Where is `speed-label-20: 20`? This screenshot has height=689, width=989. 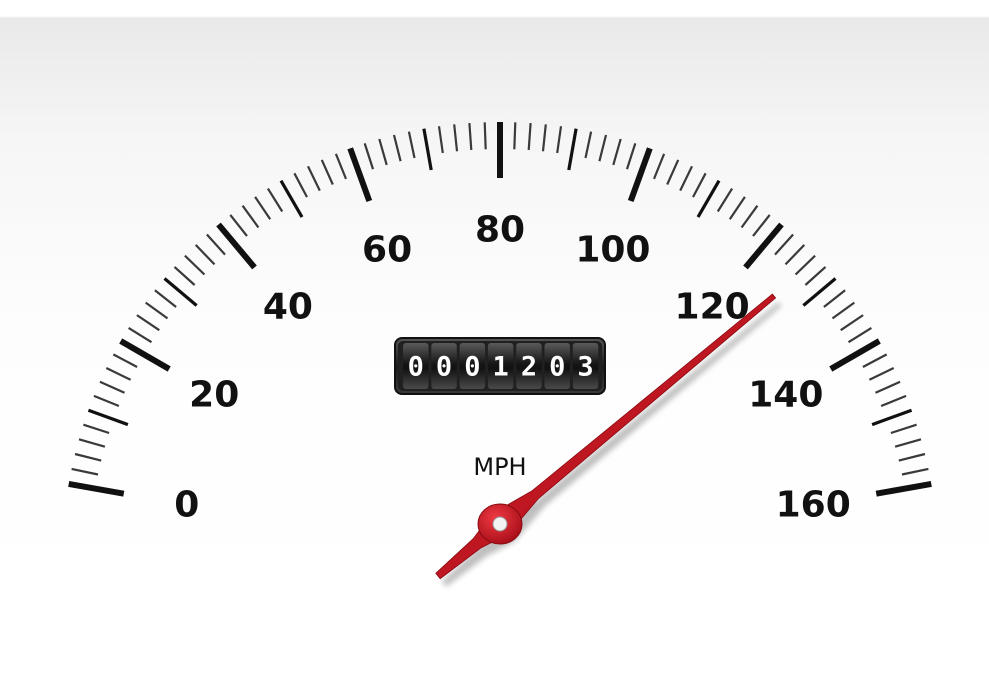 speed-label-20: 20 is located at coordinates (214, 395).